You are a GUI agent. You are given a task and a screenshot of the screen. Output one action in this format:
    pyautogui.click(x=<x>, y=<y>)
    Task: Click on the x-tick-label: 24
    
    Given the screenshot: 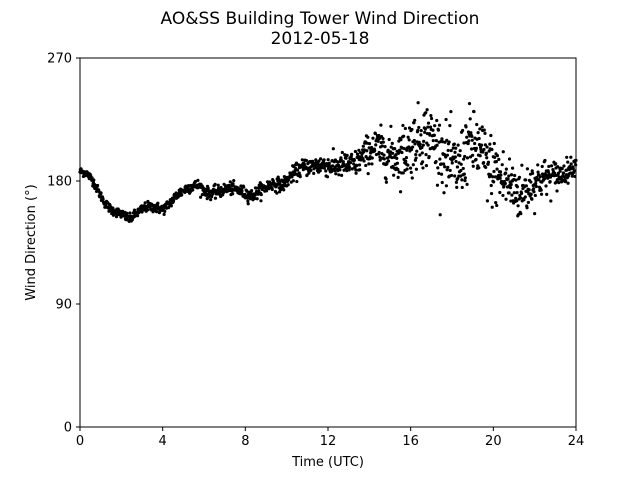 What is the action you would take?
    pyautogui.click(x=576, y=441)
    